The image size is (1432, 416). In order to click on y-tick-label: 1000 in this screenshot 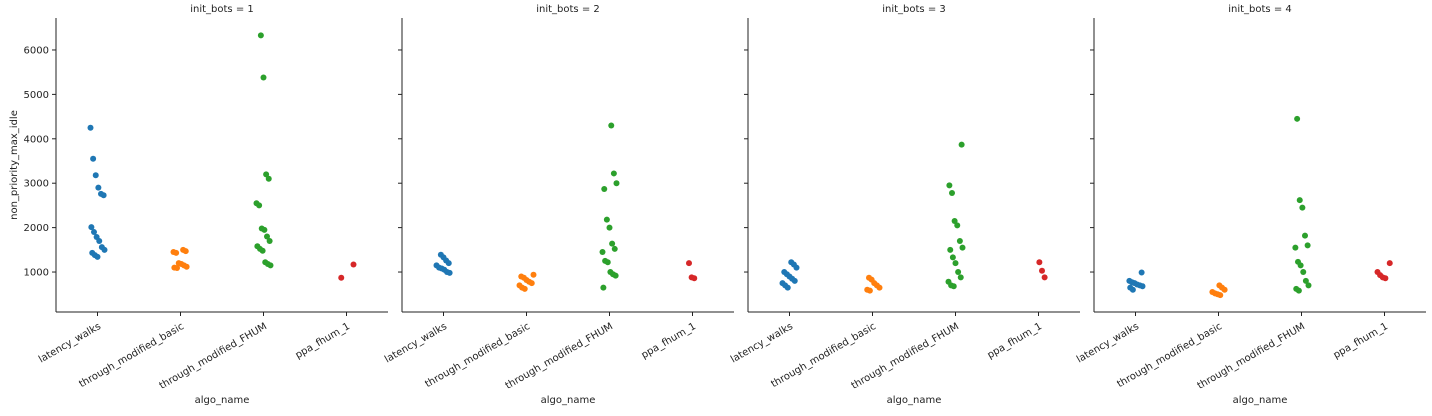, I will do `click(36, 273)`.